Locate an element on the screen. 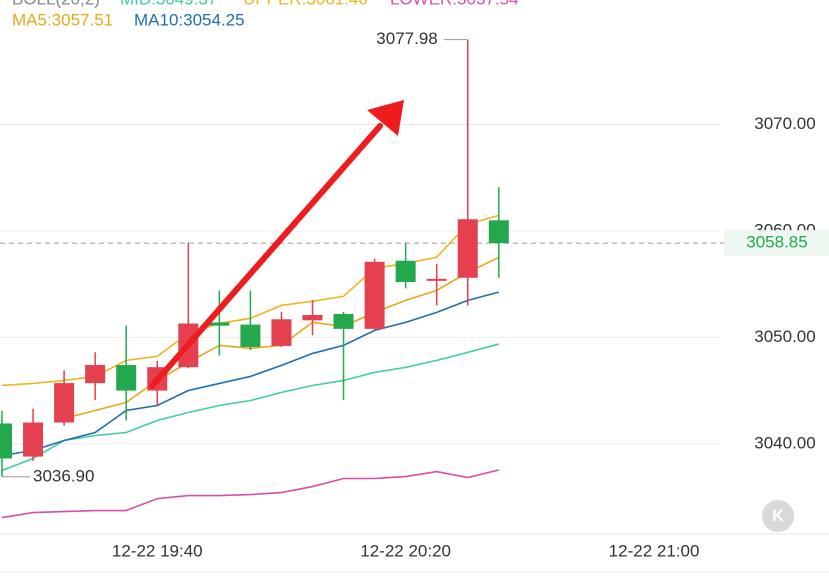  k-button is located at coordinates (778, 516).